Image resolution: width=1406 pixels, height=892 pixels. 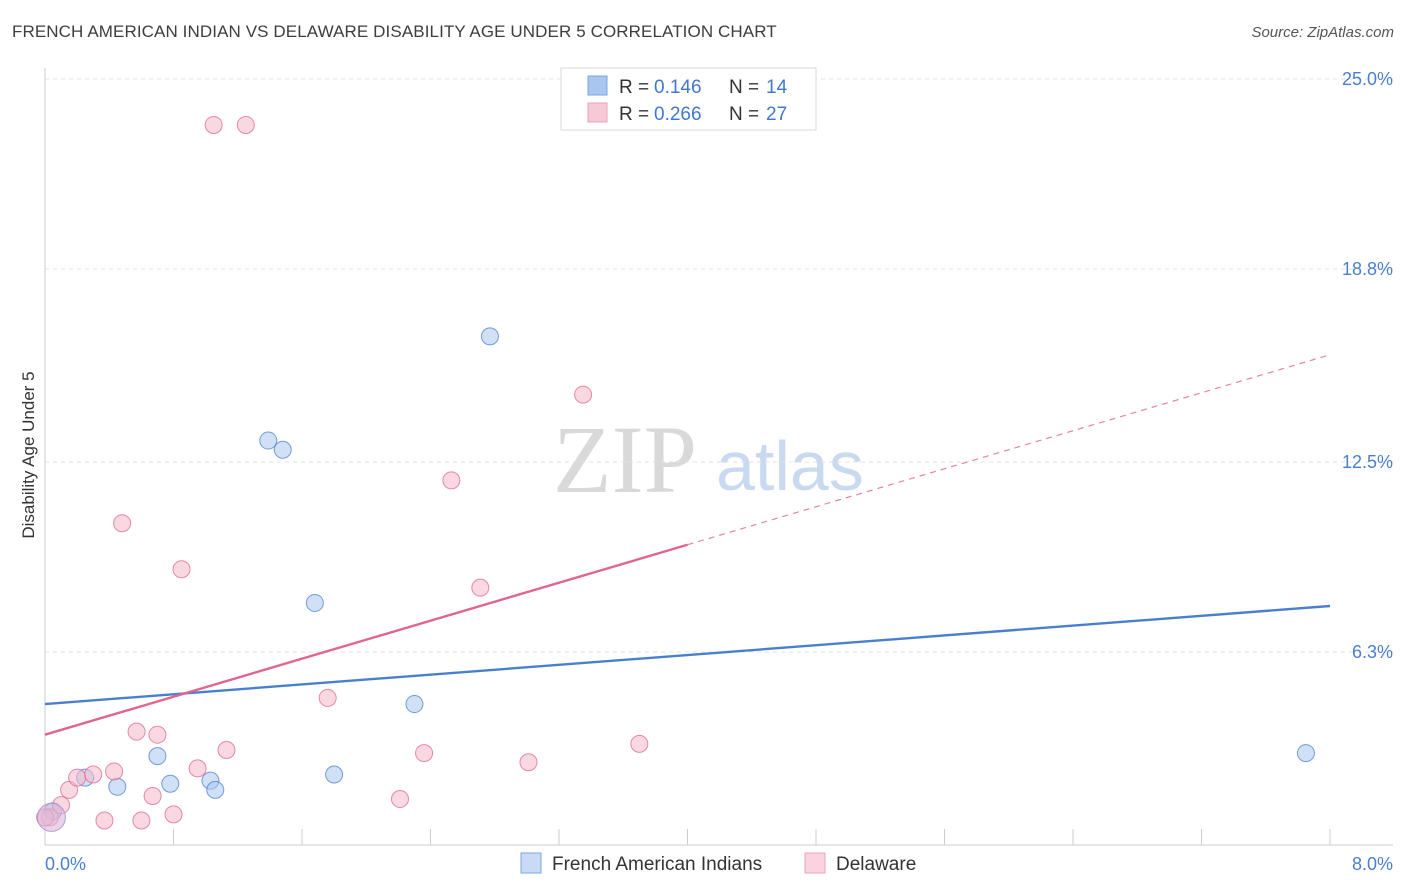 What do you see at coordinates (688, 99) in the screenshot?
I see `legend: R = 0.146 N = 14 R = 0.266 N = 27` at bounding box center [688, 99].